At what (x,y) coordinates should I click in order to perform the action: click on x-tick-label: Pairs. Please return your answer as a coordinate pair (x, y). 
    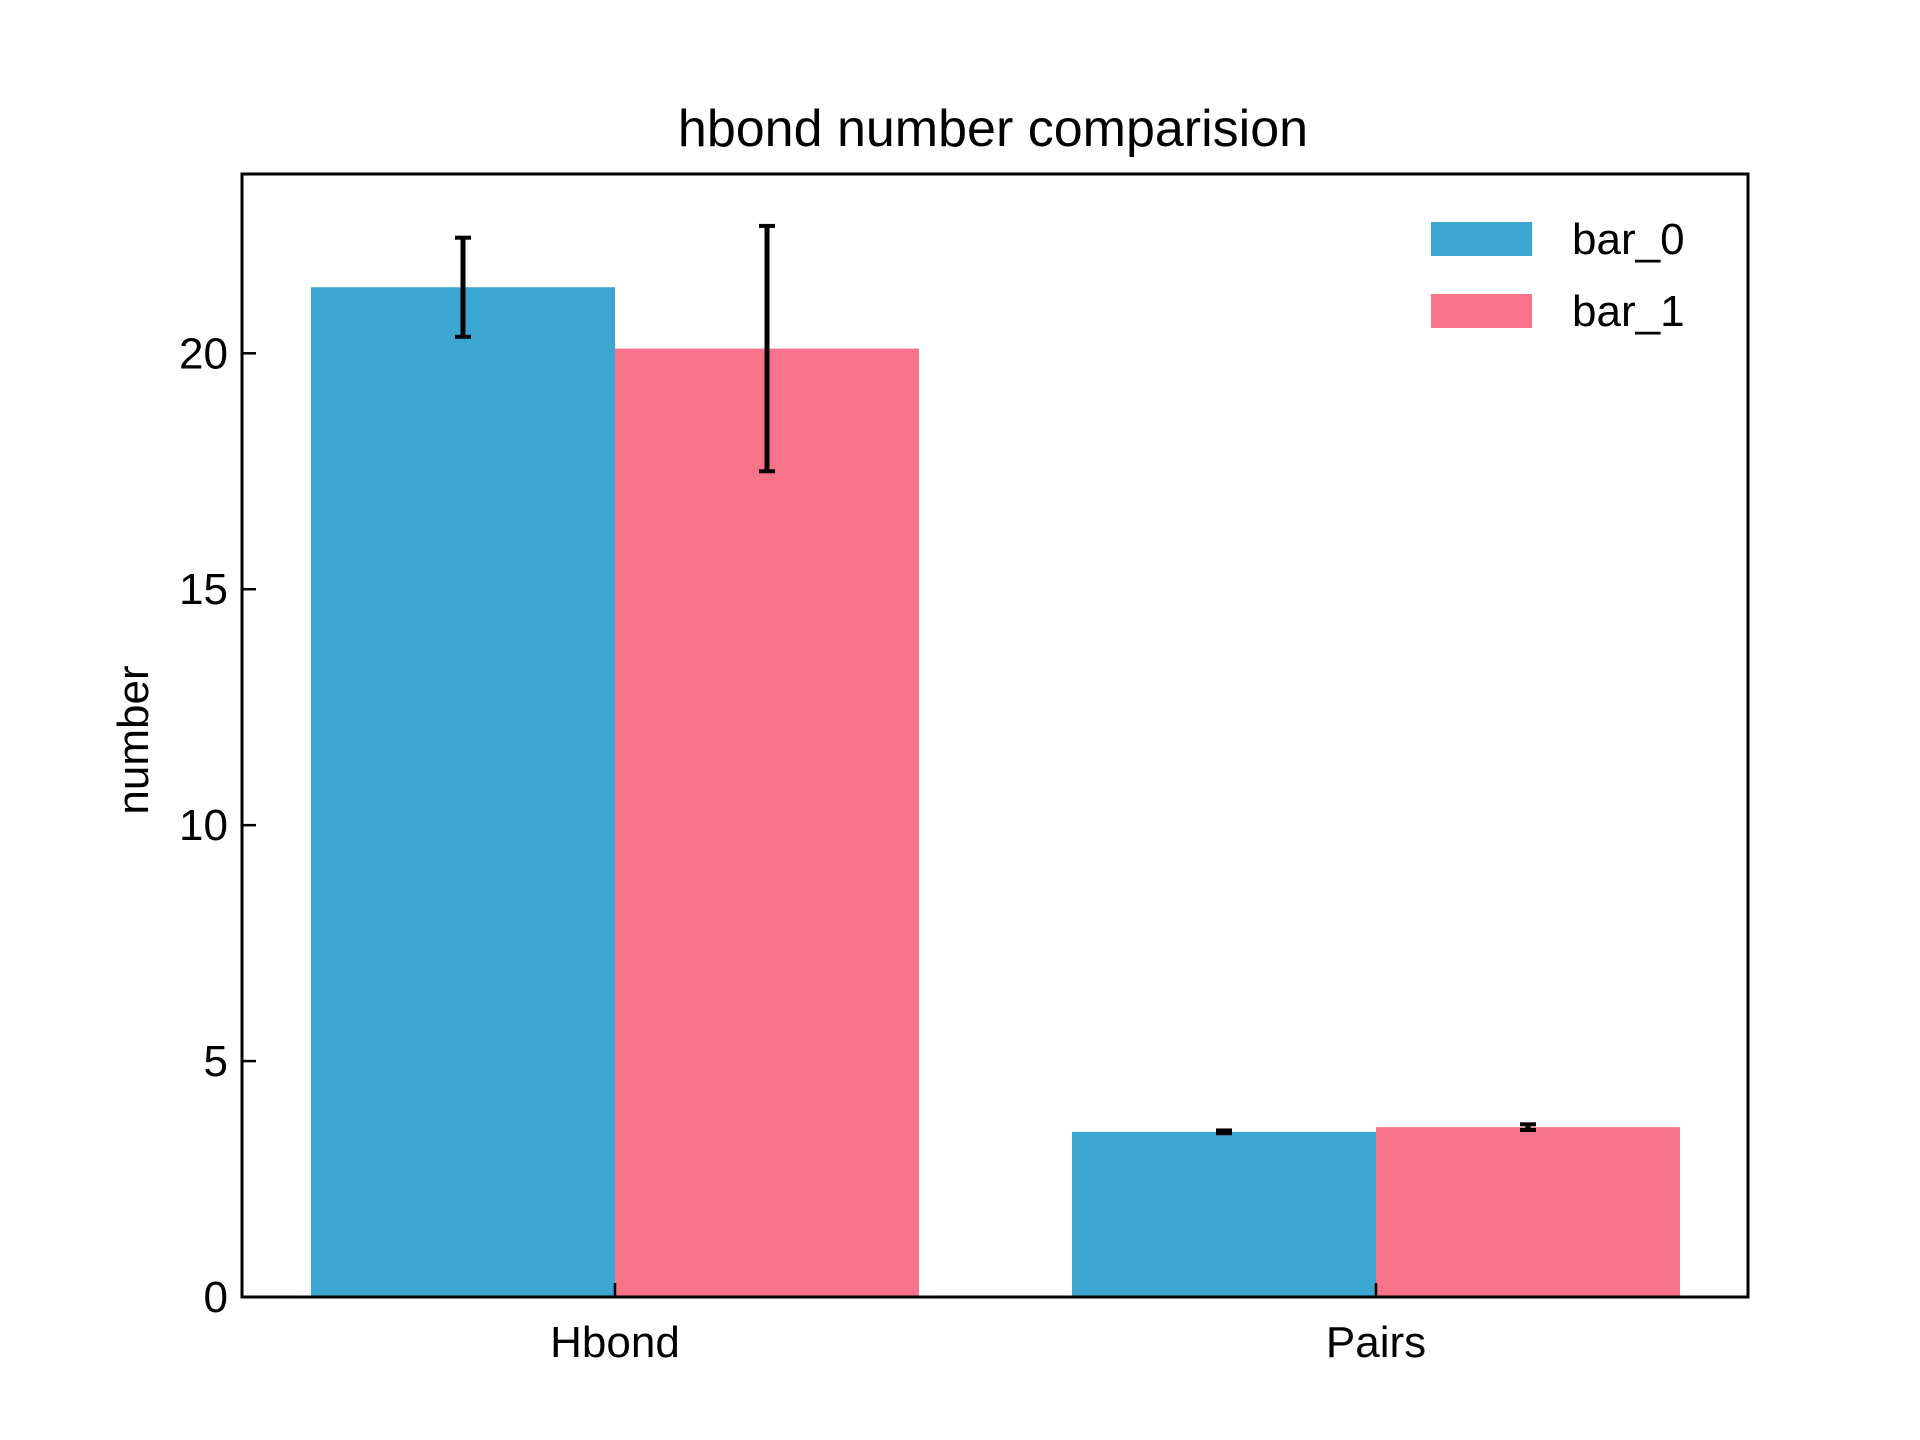
    Looking at the image, I should click on (1376, 1342).